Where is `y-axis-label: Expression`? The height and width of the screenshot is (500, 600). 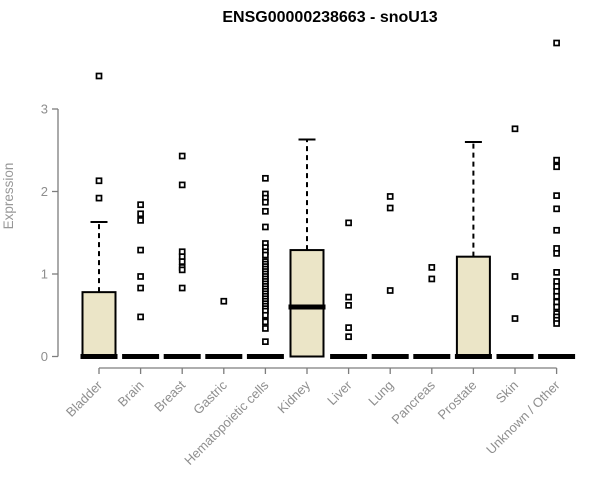 y-axis-label: Expression is located at coordinates (8, 196).